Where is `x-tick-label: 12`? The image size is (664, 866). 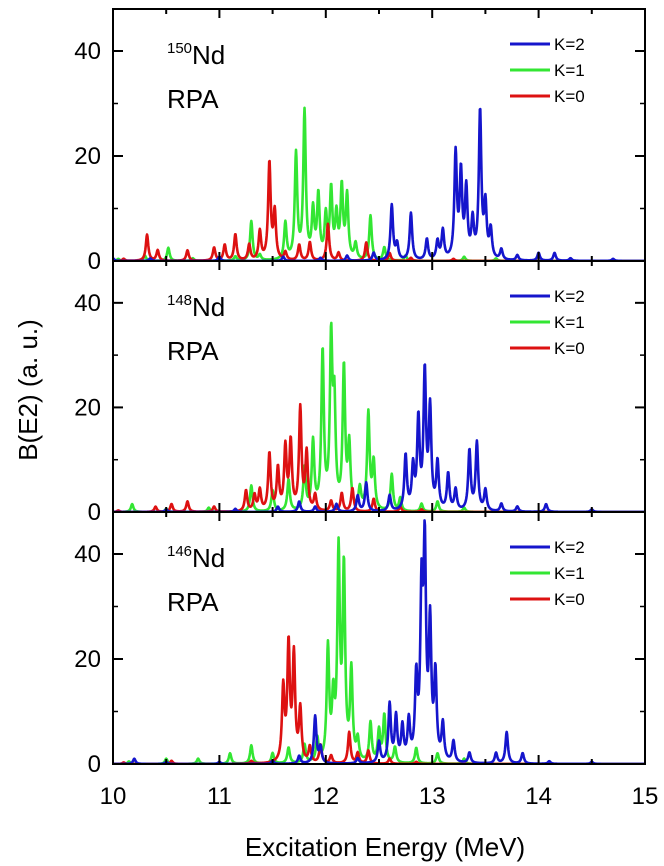
x-tick-label: 12 is located at coordinates (325, 796).